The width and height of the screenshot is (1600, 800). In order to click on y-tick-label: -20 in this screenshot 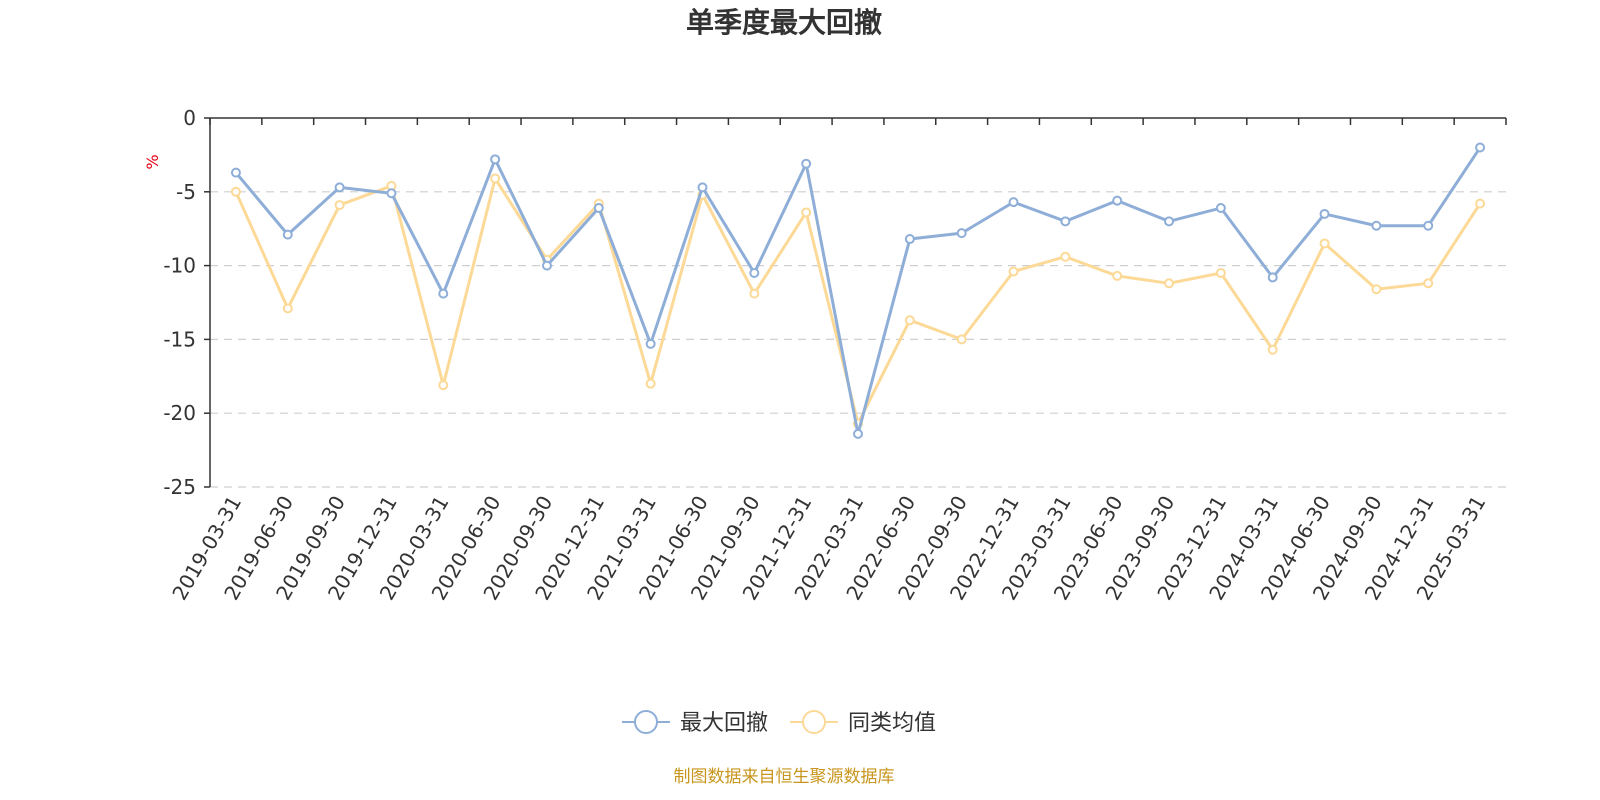, I will do `click(179, 413)`.